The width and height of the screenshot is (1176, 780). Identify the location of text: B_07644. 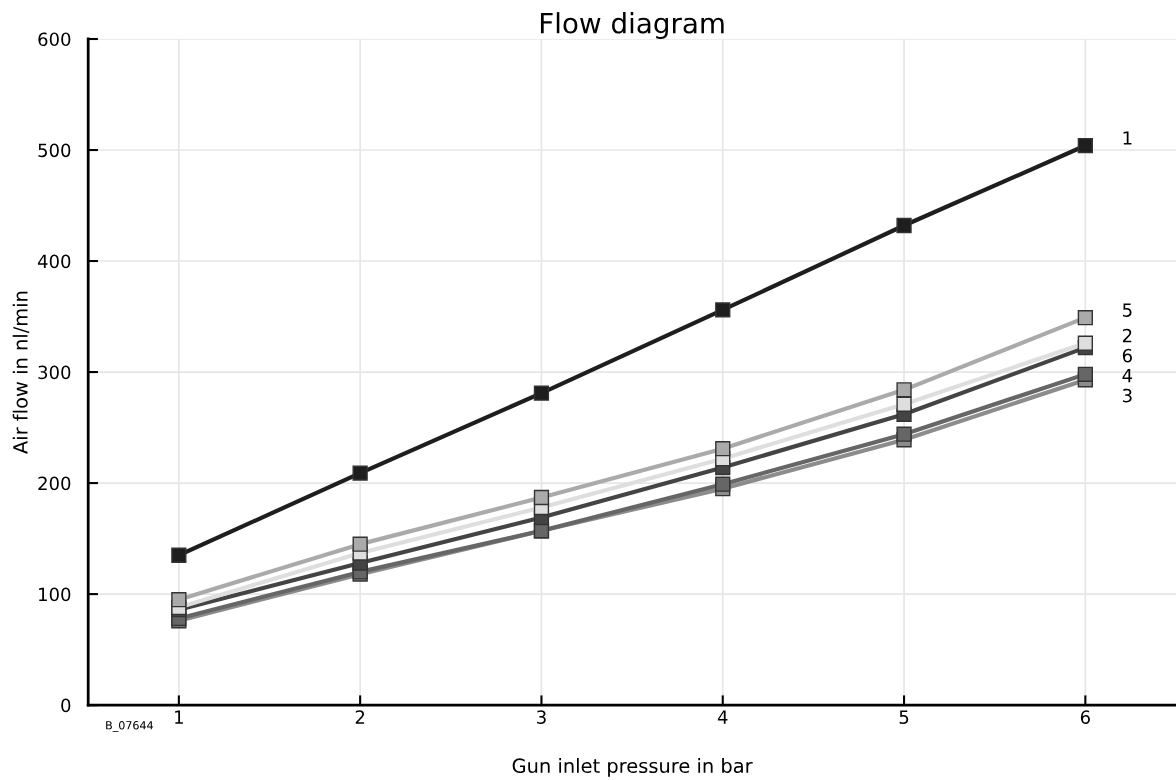
(129, 726).